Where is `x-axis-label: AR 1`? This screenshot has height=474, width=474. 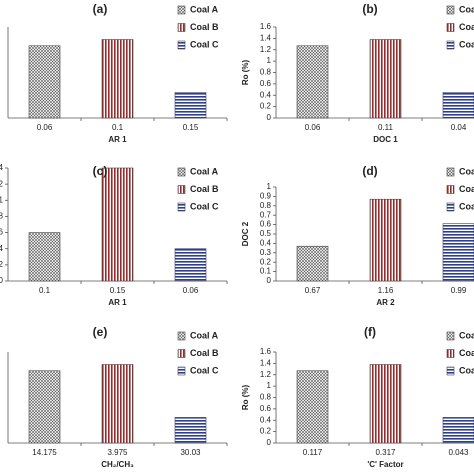 x-axis-label: AR 1 is located at coordinates (117, 139).